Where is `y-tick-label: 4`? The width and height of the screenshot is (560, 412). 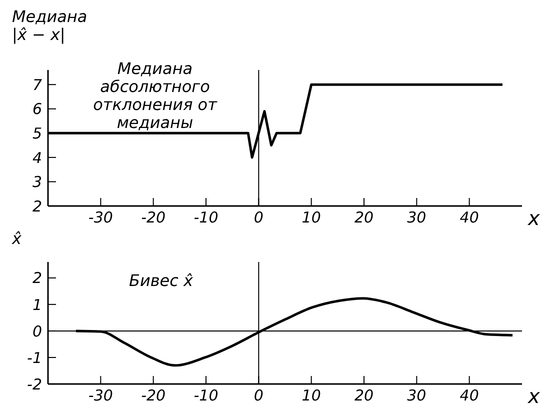 y-tick-label: 4 is located at coordinates (37, 157).